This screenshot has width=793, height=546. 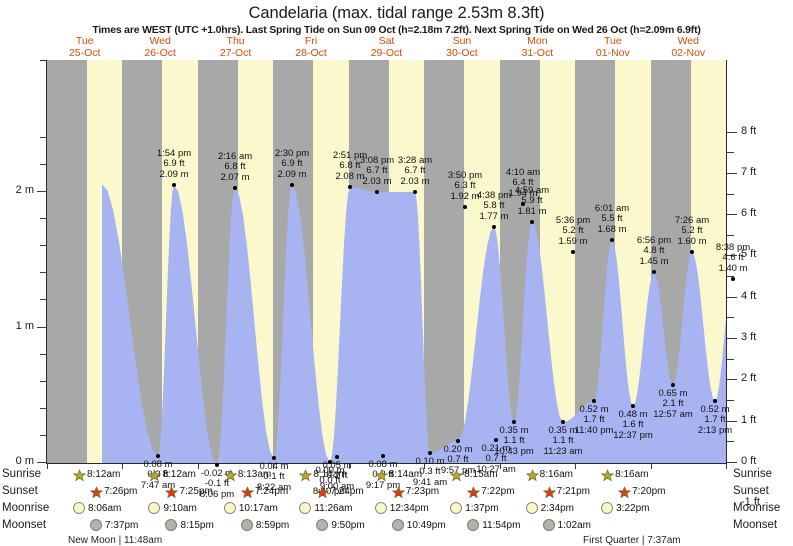 I want to click on y-axis-label-ft: 1 ft, so click(x=749, y=419).